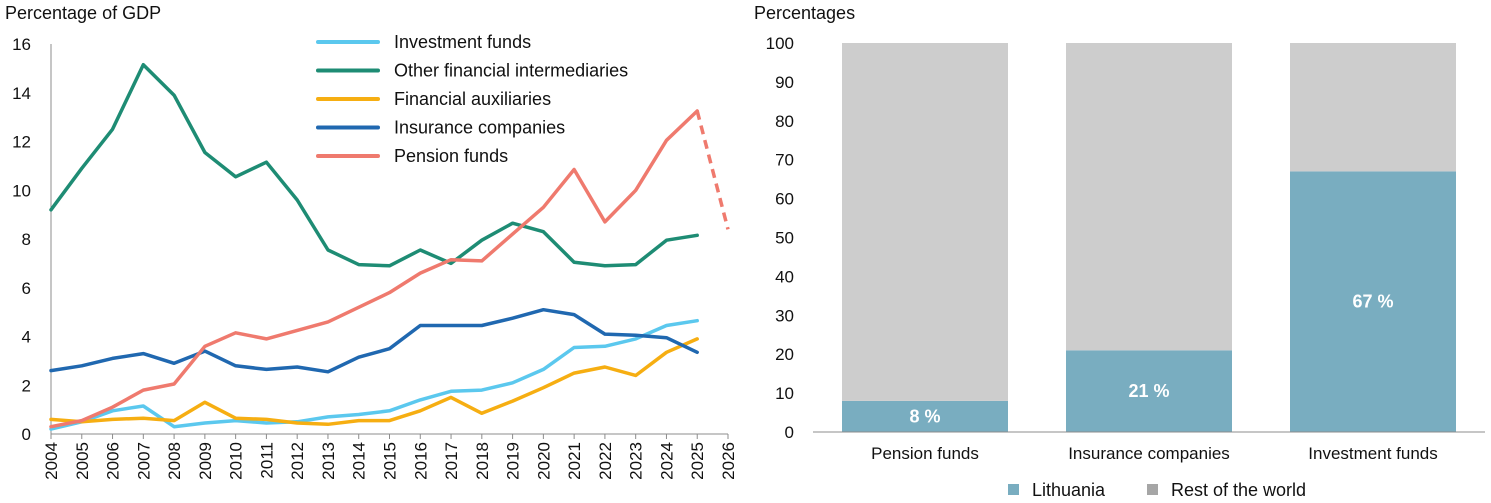 Image resolution: width=1491 pixels, height=503 pixels. What do you see at coordinates (1149, 453) in the screenshot?
I see `right-x-category-label: Insurance companies` at bounding box center [1149, 453].